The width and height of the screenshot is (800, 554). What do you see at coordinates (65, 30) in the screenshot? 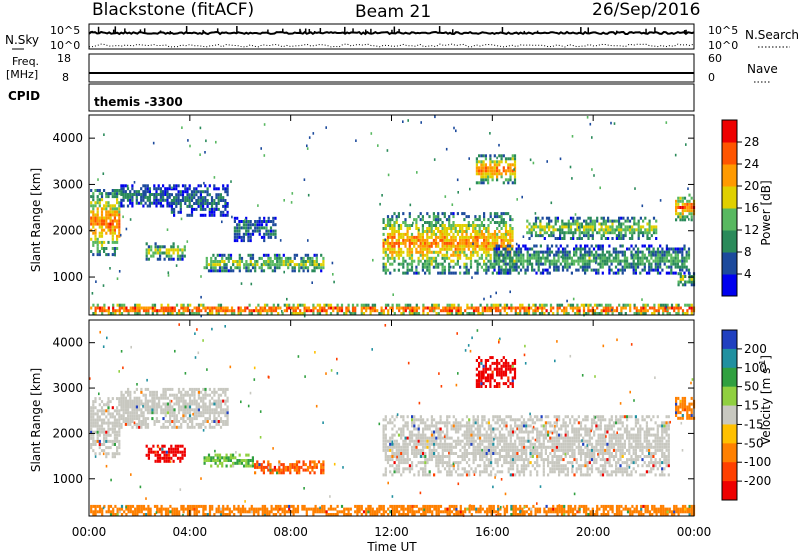
I see `nsky-tick-top: 10^5` at bounding box center [65, 30].